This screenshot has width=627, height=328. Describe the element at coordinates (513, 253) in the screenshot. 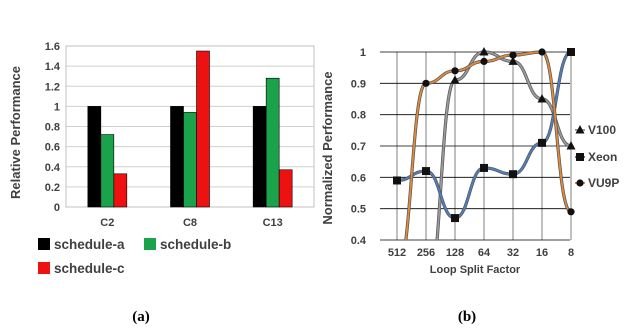

I see `x-tick-label: 32` at that location.